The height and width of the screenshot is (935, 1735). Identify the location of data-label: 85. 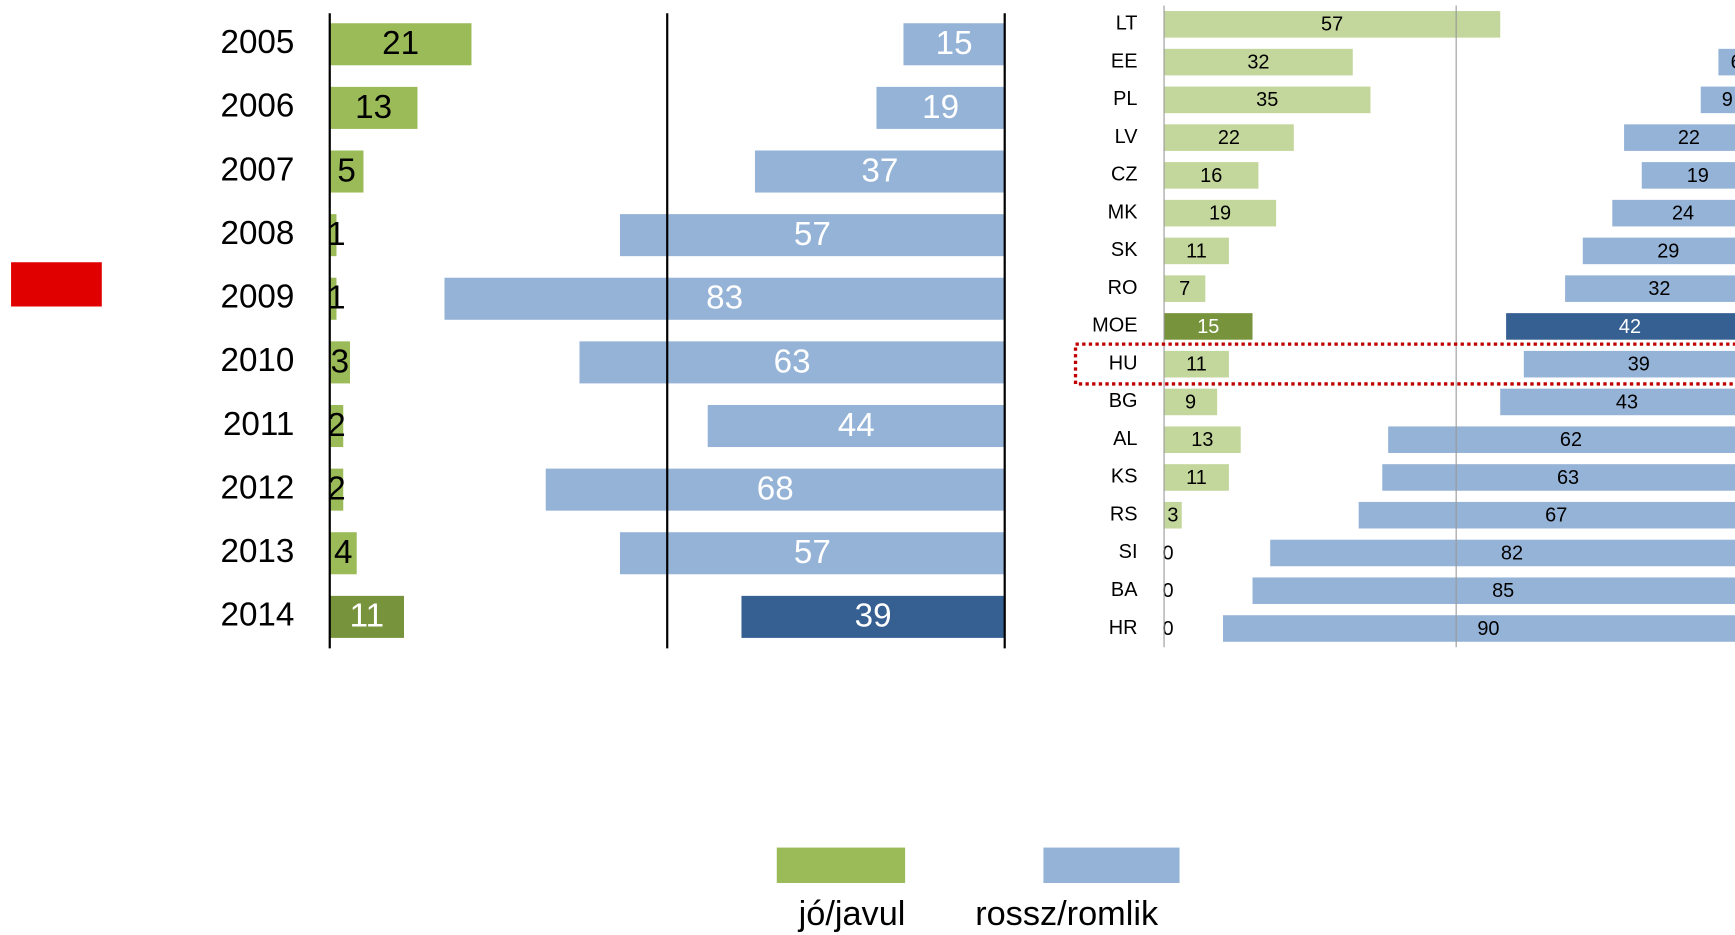
(1503, 591).